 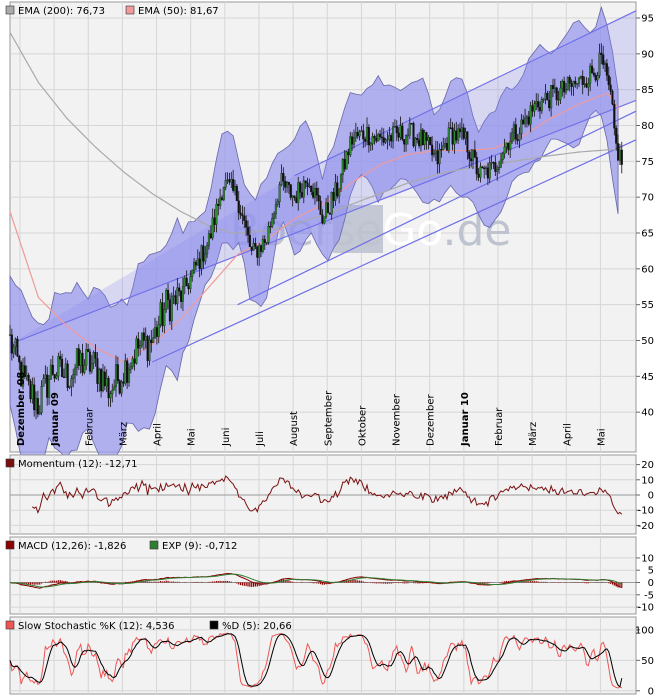 What do you see at coordinates (316, 660) in the screenshot?
I see `stoch-k-line` at bounding box center [316, 660].